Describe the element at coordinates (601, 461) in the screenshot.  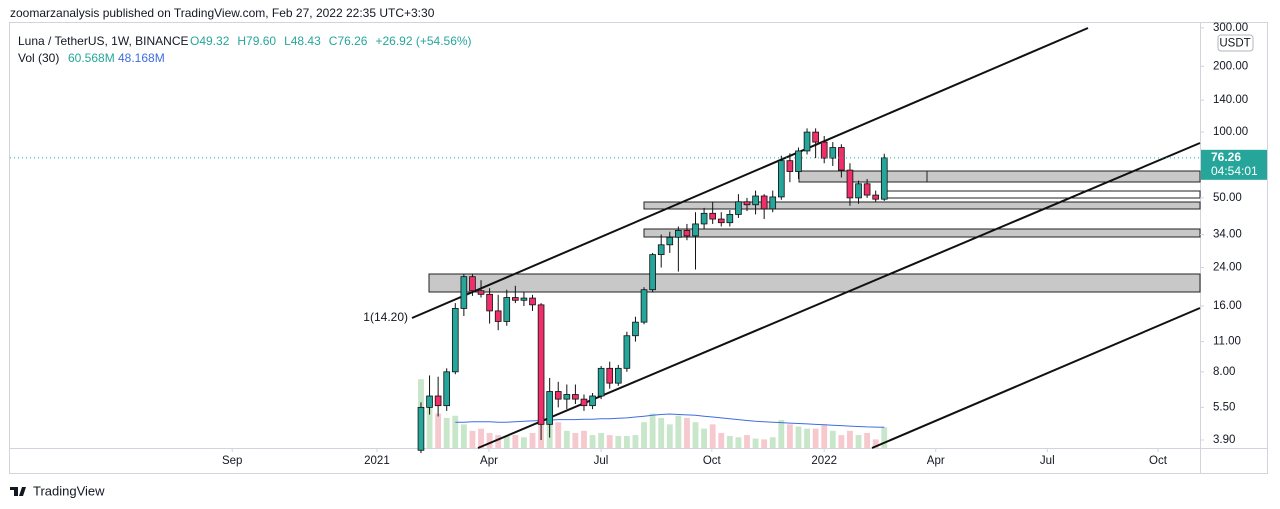
I see `x-tick-label: Jul` at that location.